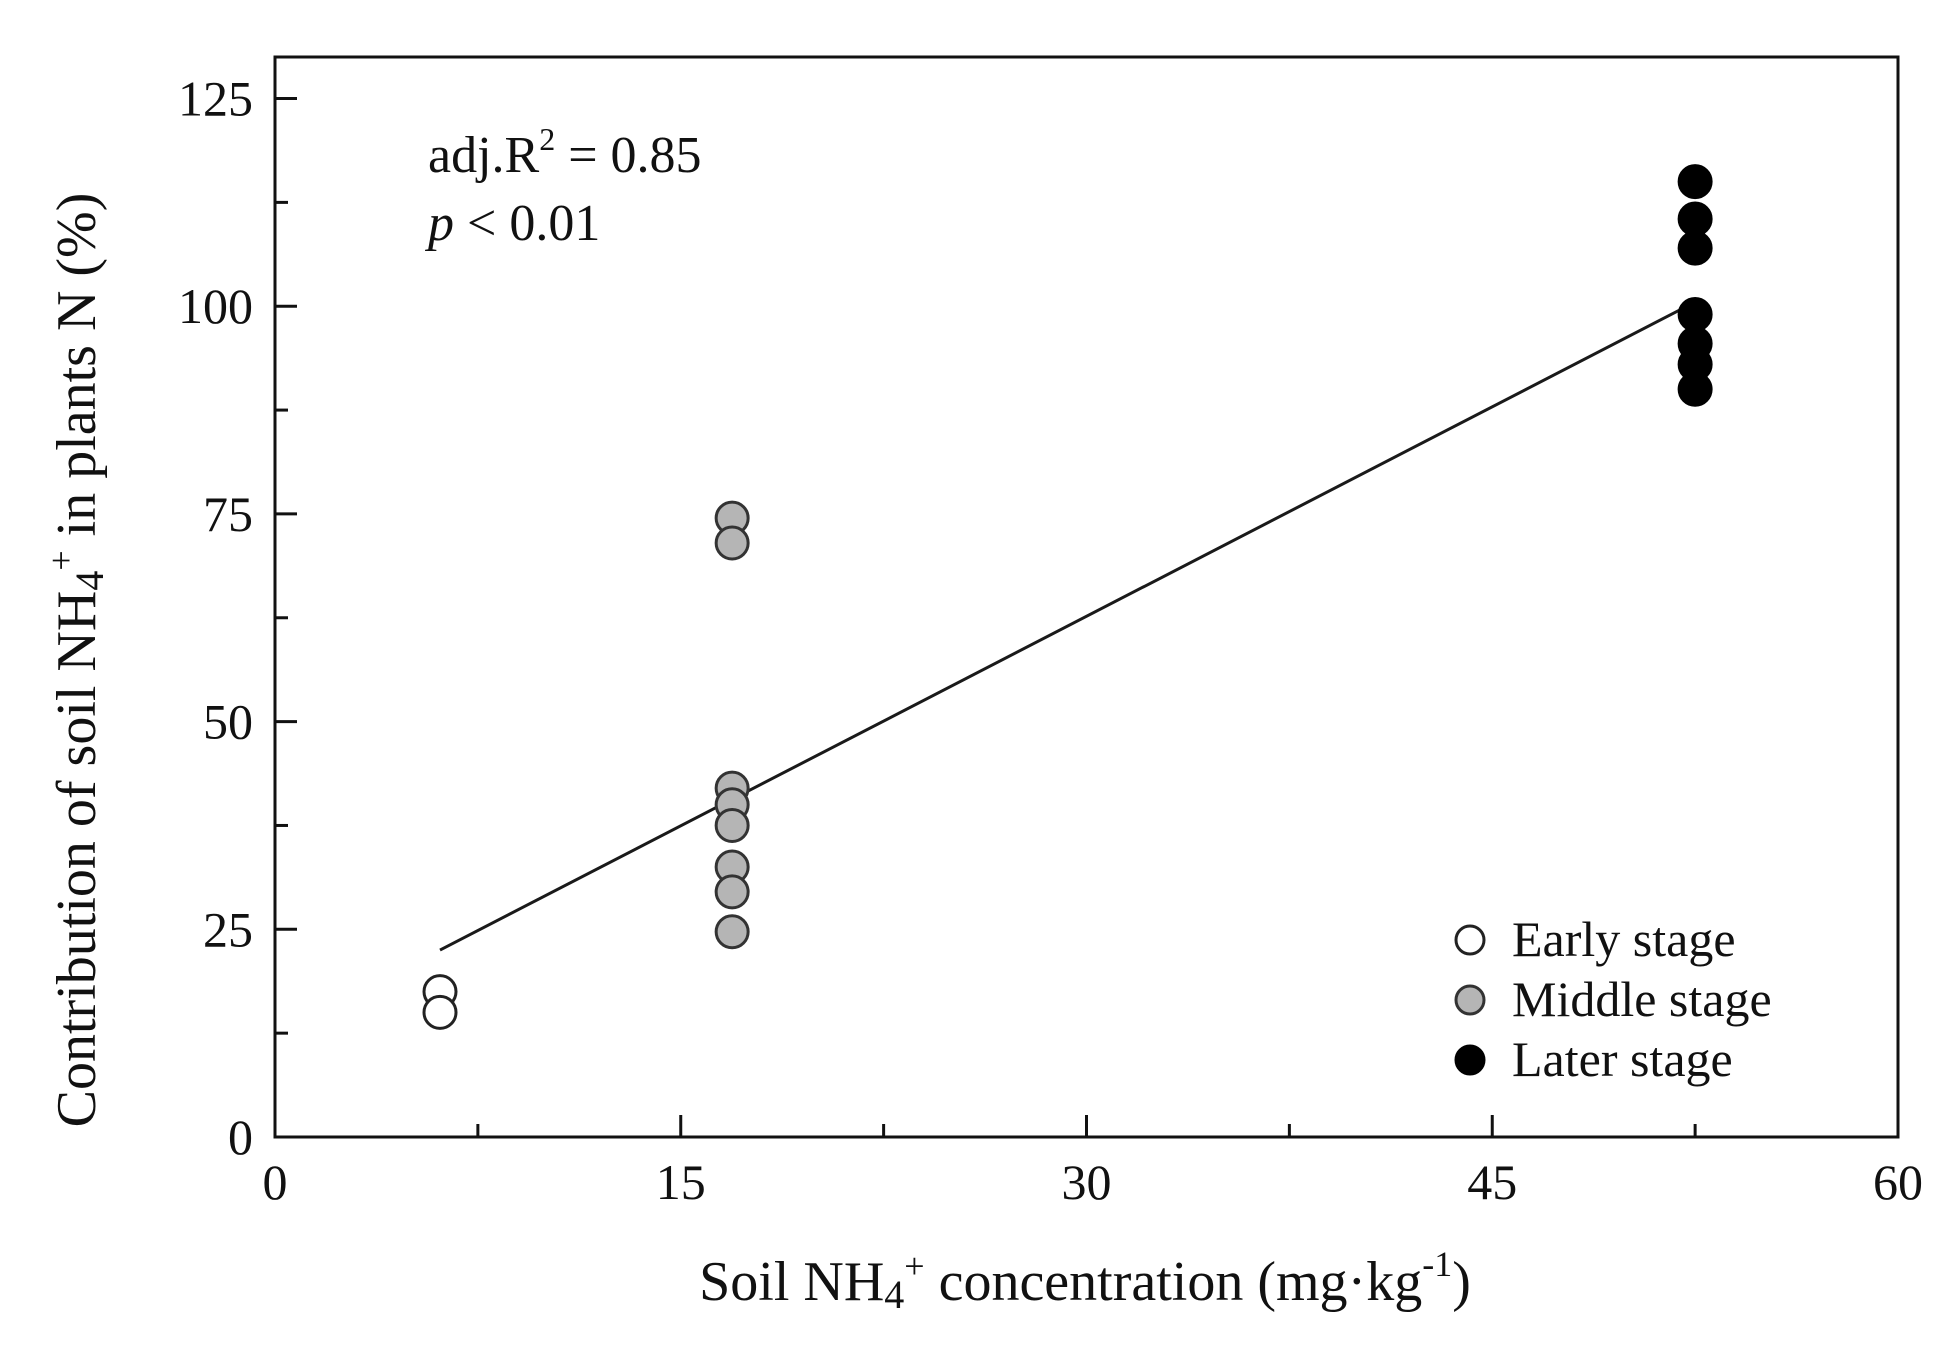 Image resolution: width=1945 pixels, height=1345 pixels. What do you see at coordinates (240, 1137) in the screenshot?
I see `y-tick-label: 0` at bounding box center [240, 1137].